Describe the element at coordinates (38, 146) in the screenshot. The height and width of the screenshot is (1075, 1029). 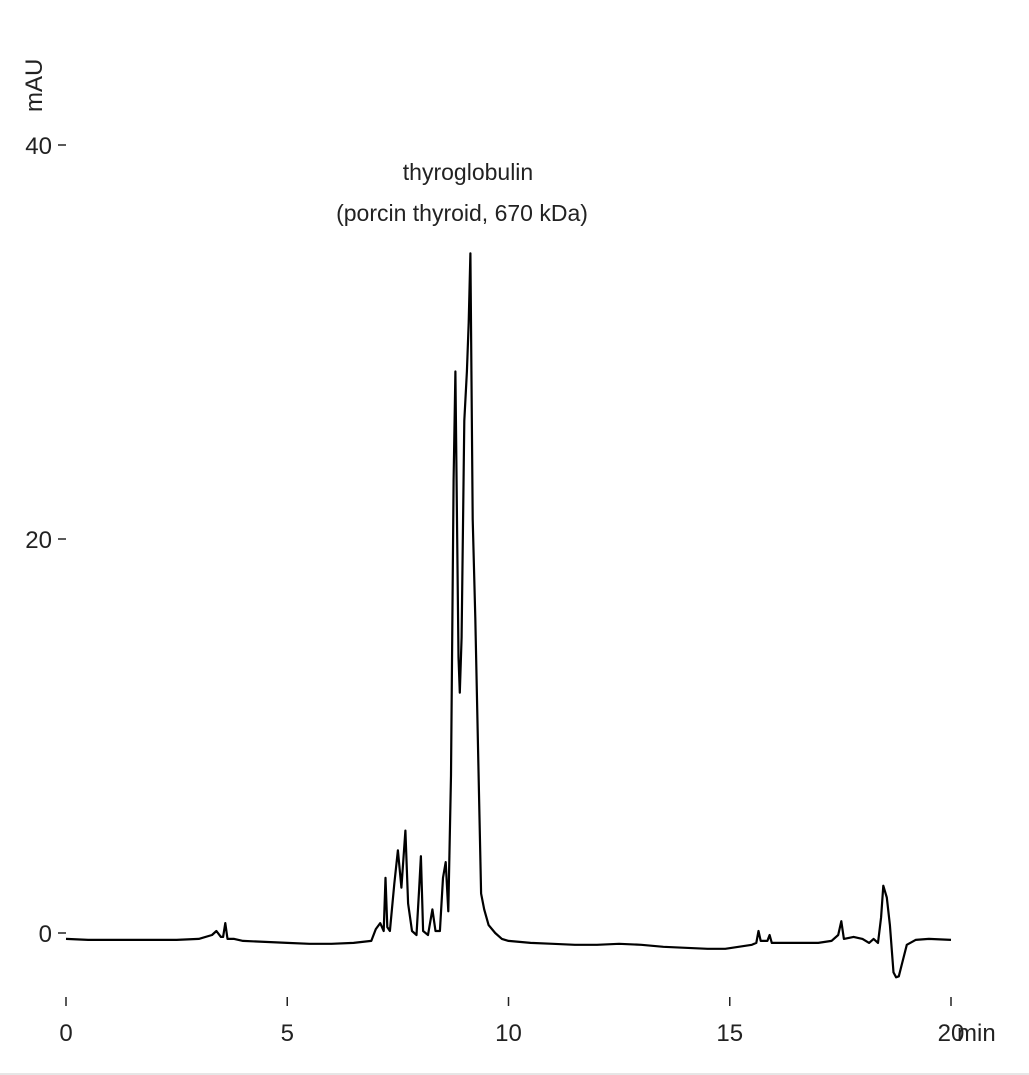
I see `y-tick-label: 40` at that location.